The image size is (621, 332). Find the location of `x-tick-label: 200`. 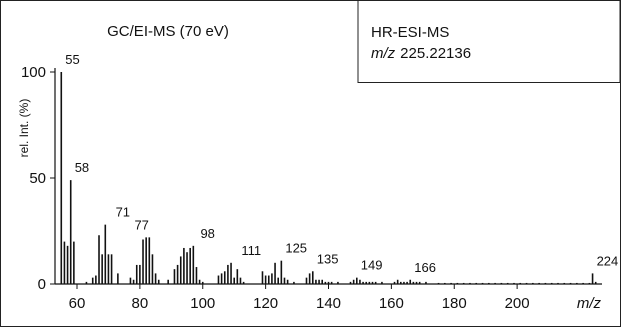

x-tick-label: 200 is located at coordinates (517, 303).